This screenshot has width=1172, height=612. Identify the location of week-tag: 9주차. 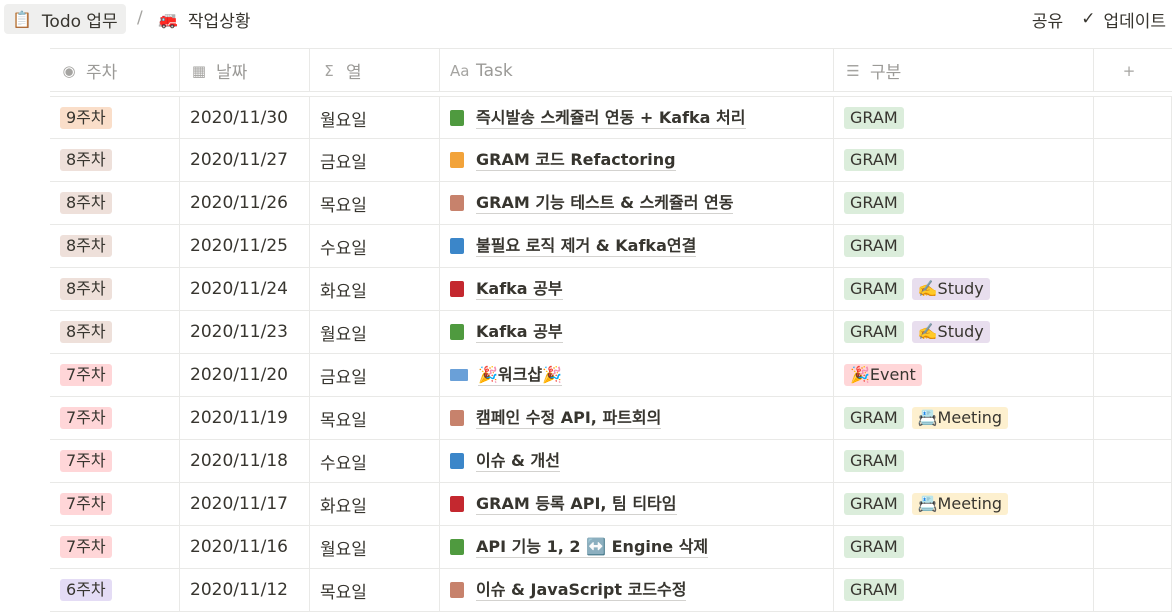
(86, 118).